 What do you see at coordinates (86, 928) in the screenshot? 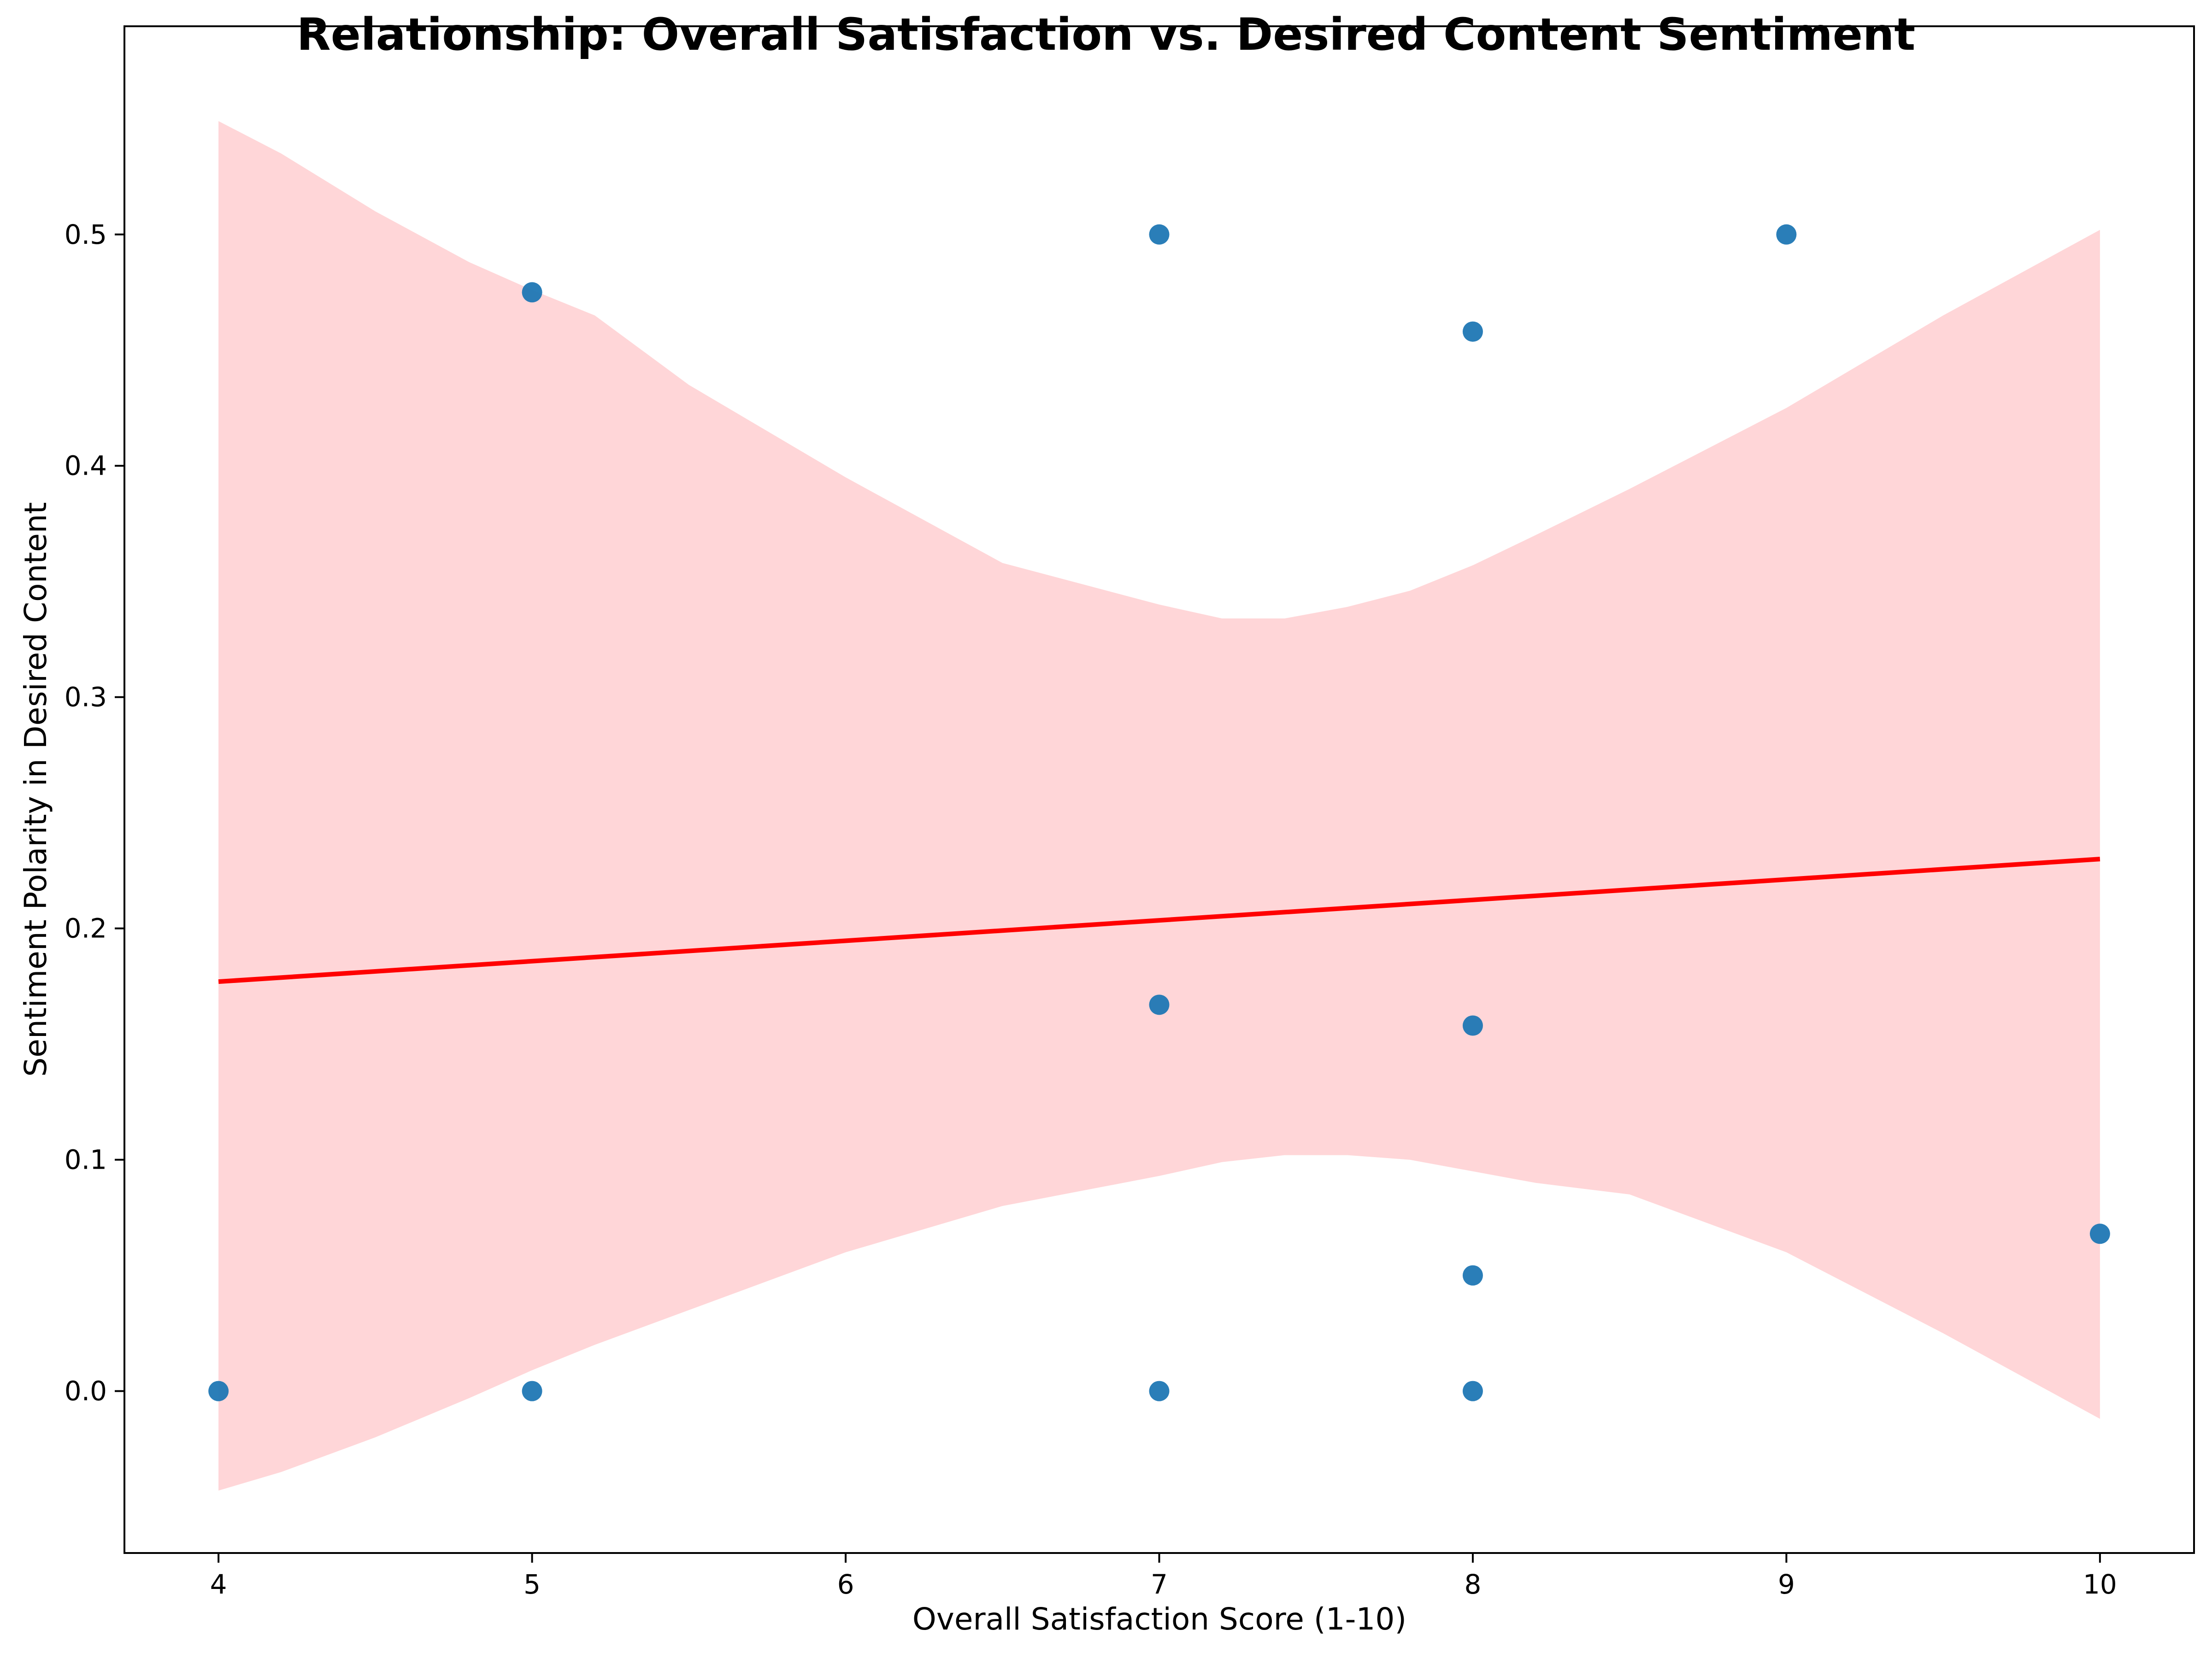
I see `y-tick-label: 0.2` at bounding box center [86, 928].